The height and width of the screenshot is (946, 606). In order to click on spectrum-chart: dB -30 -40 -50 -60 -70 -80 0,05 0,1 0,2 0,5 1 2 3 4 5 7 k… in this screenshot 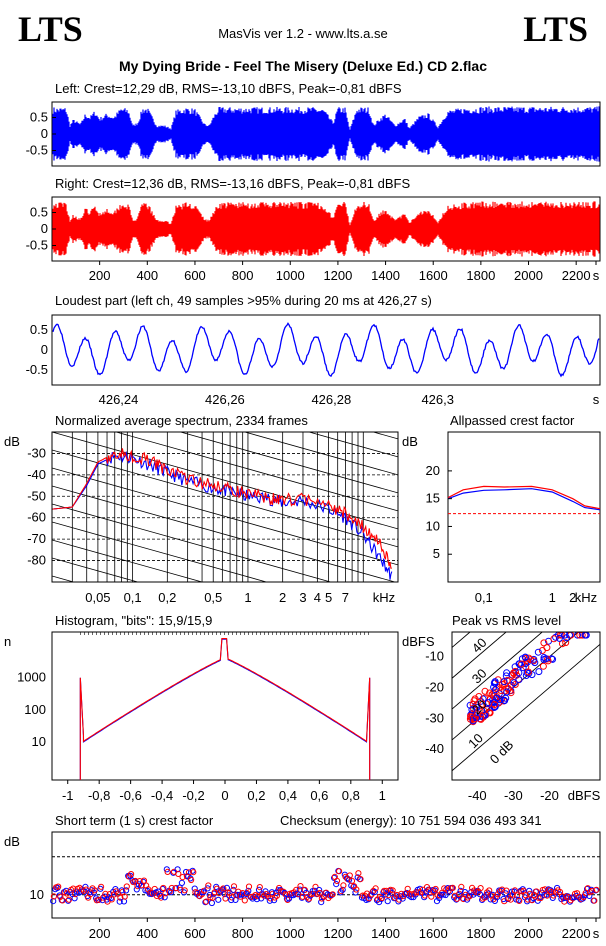, I will do `click(201, 518)`.